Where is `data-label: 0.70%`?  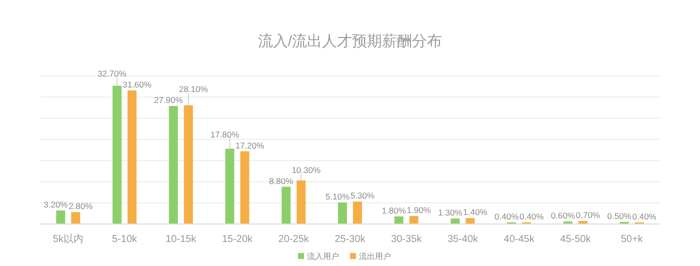 data-label: 0.70% is located at coordinates (588, 215).